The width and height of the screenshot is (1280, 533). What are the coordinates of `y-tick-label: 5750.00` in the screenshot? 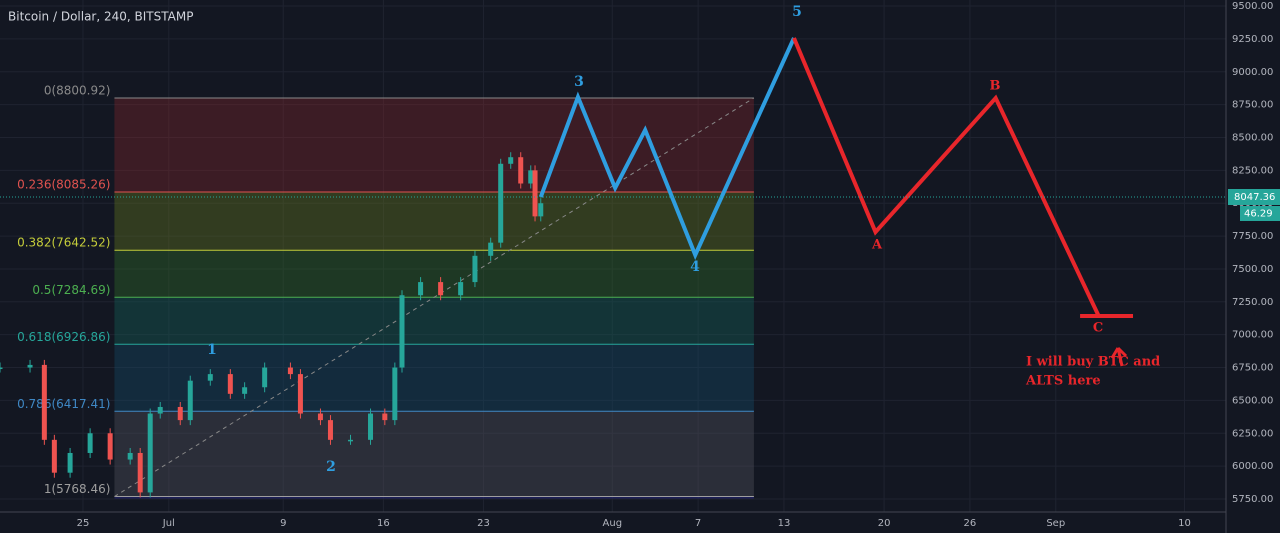 It's located at (1252, 499).